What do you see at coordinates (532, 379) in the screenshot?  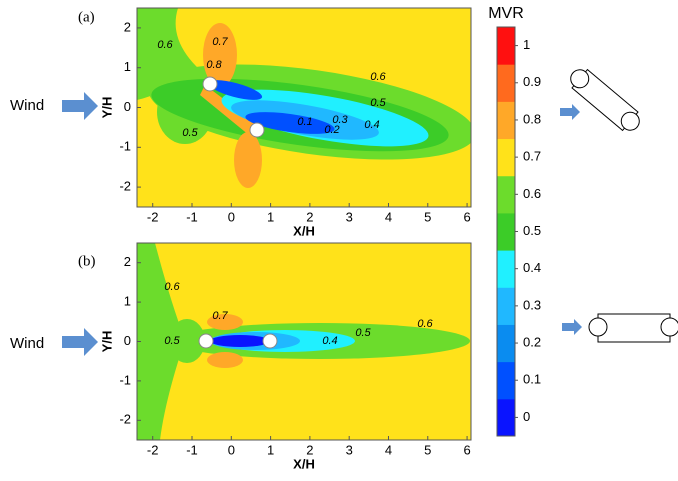 I see `colorbar-tick-label: 0.1` at bounding box center [532, 379].